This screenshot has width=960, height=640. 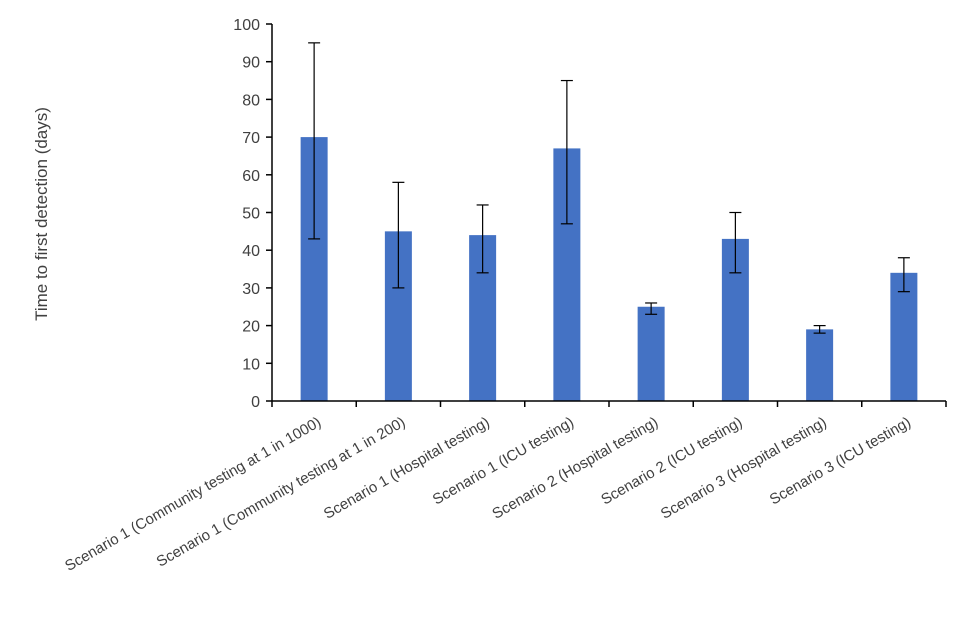 I want to click on x-tick-label: Scenario 3 (ICU testing), so click(x=840, y=461).